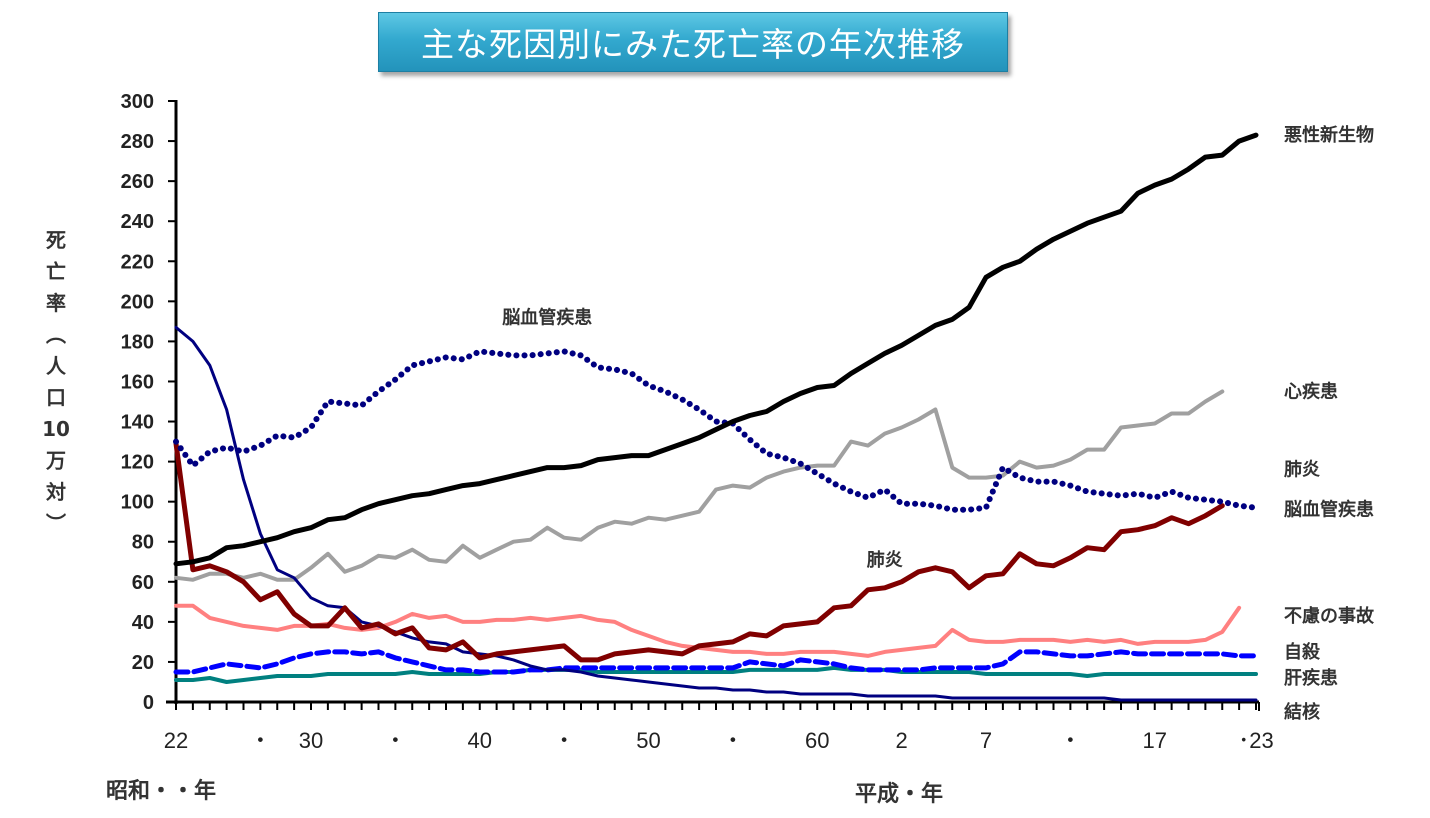 The height and width of the screenshot is (818, 1430). What do you see at coordinates (986, 740) in the screenshot?
I see `x-tick-label: 7` at bounding box center [986, 740].